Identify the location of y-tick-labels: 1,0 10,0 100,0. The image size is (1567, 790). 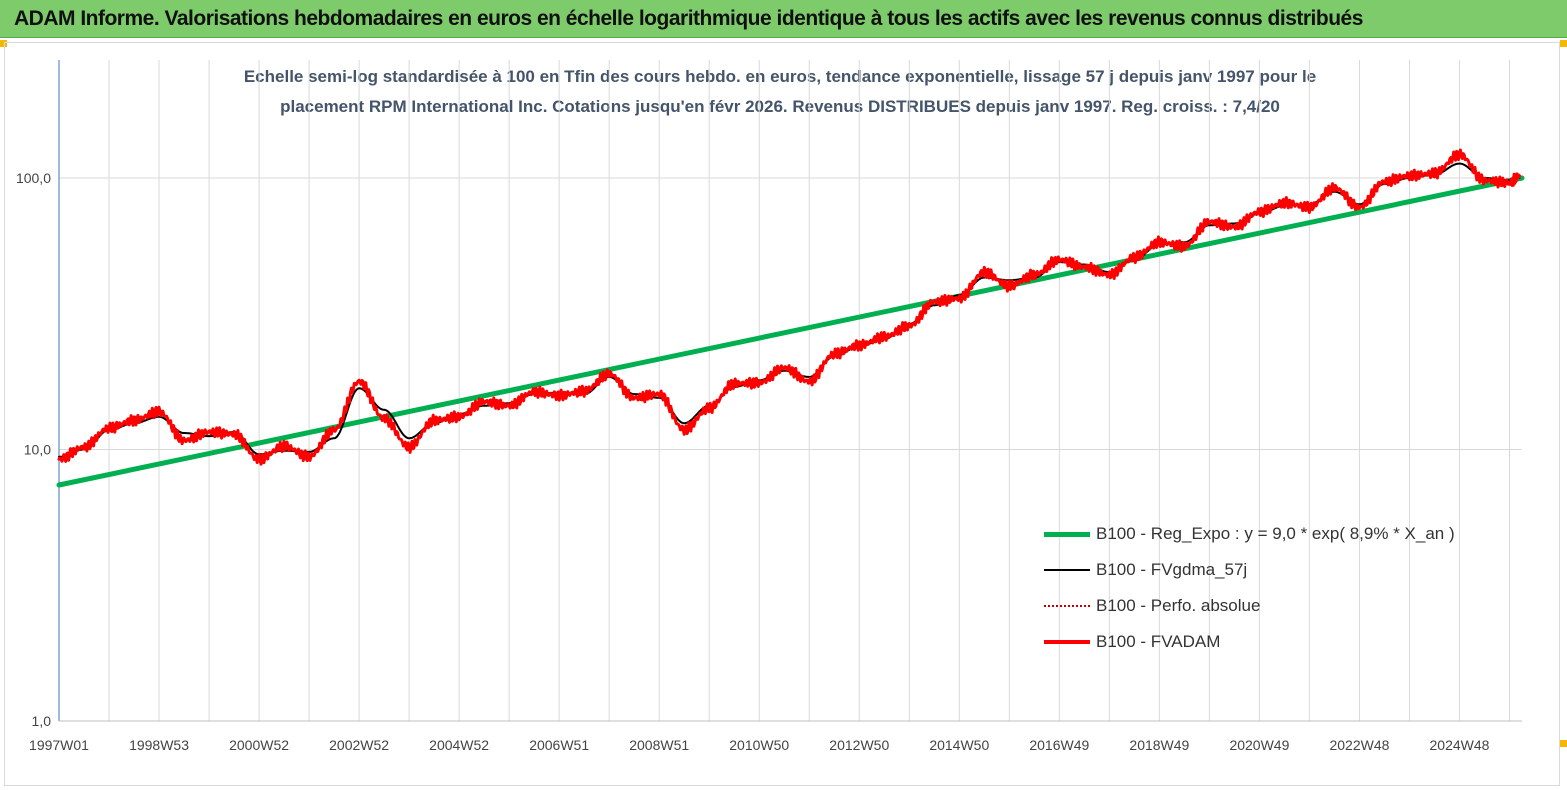
(33, 449).